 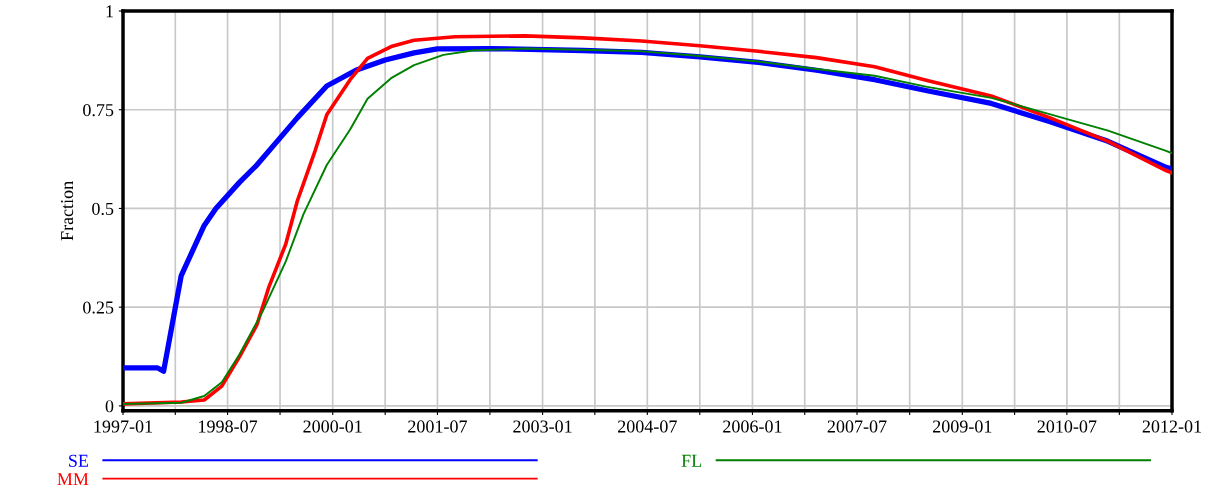 I want to click on y-tick-label: 0, so click(x=109, y=406).